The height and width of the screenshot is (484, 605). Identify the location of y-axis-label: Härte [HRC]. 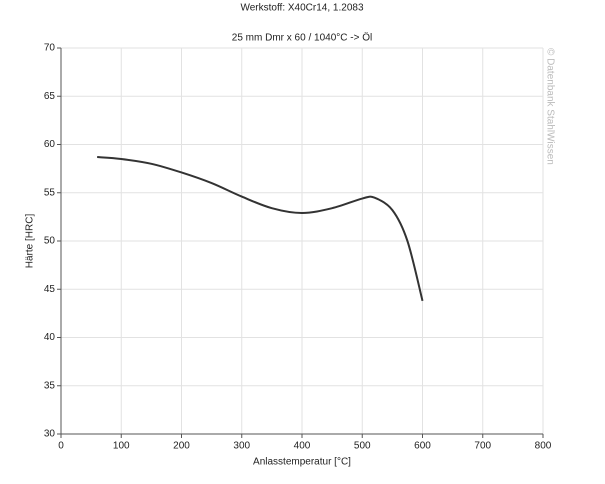
(30, 241).